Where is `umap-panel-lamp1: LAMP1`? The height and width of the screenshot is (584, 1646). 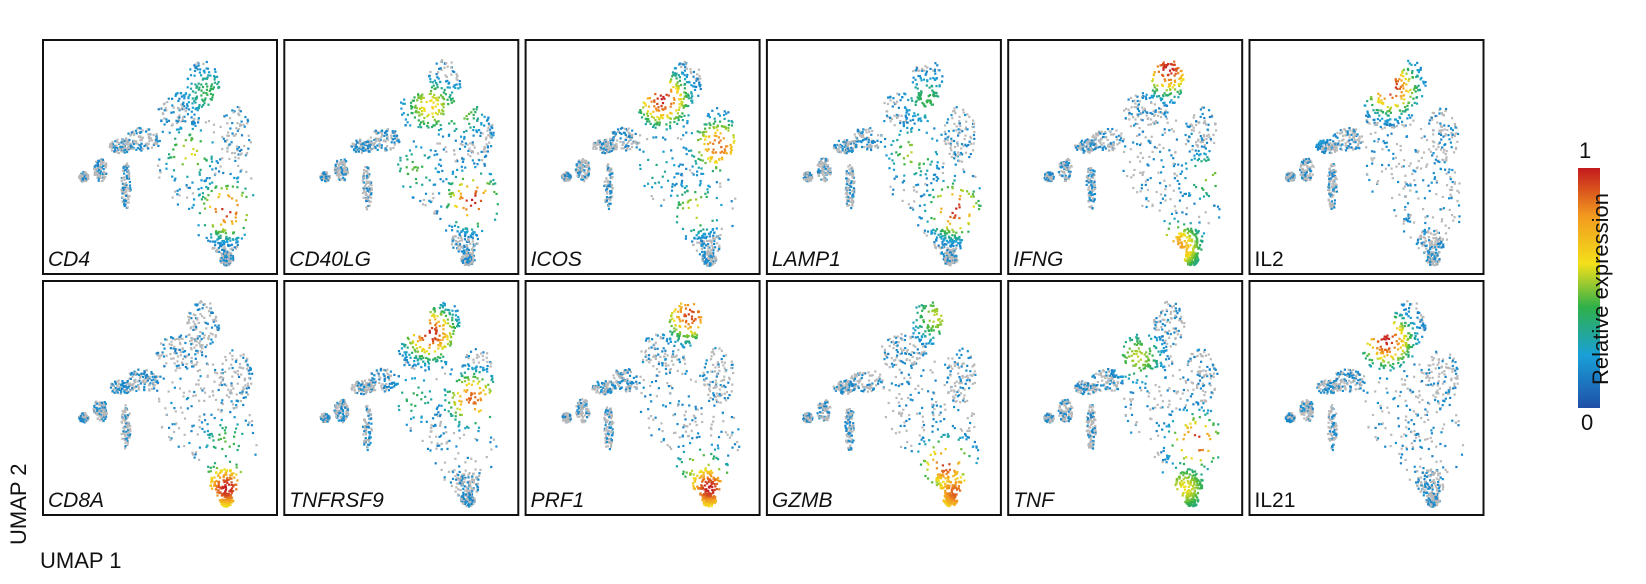 umap-panel-lamp1: LAMP1 is located at coordinates (883, 157).